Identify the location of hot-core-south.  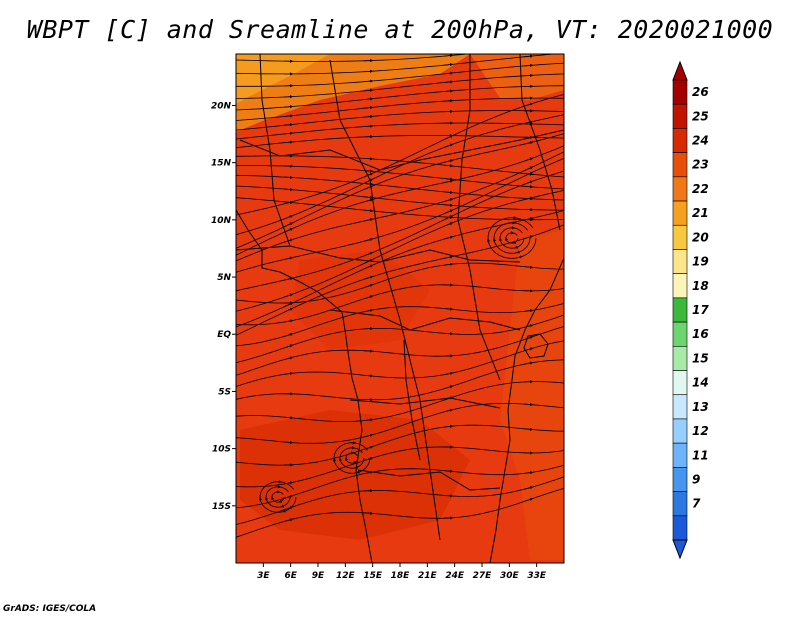
(355, 475).